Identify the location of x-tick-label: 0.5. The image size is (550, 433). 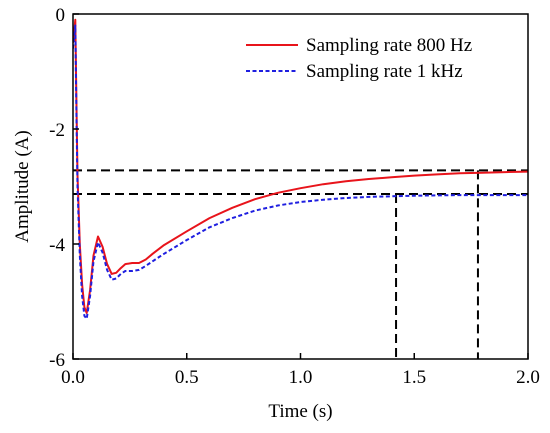
(187, 377).